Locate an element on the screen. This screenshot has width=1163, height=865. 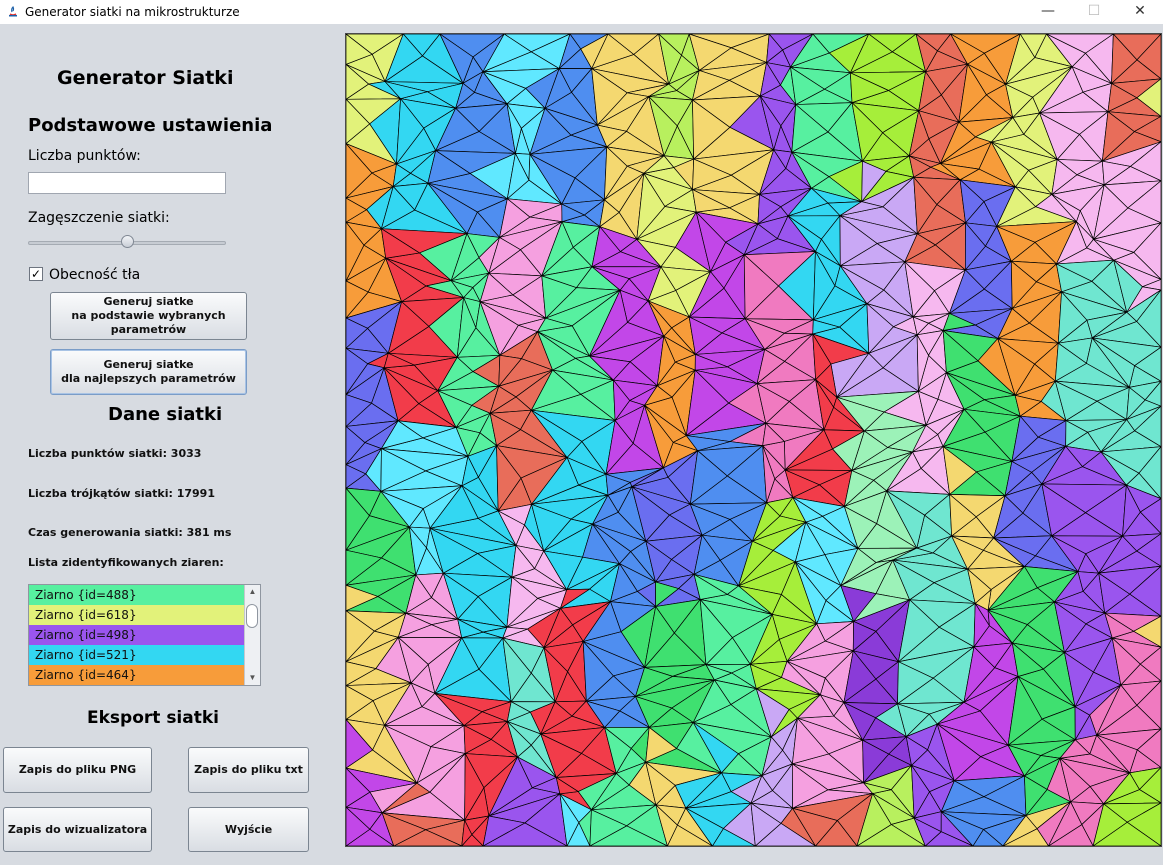
close-button: ✕ is located at coordinates (1140, 11).